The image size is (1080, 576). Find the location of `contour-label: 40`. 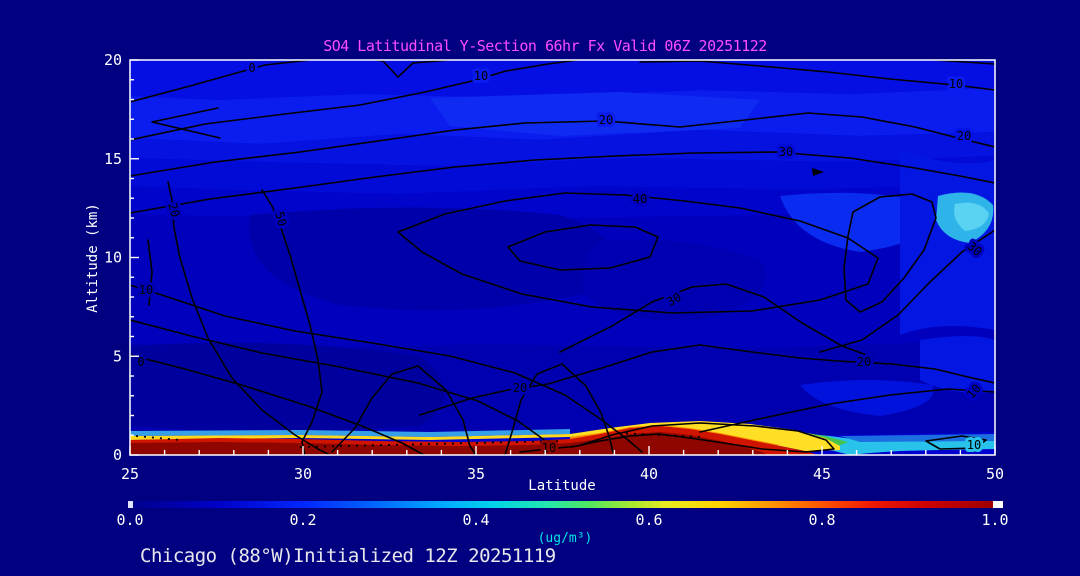

contour-label: 40 is located at coordinates (640, 199).